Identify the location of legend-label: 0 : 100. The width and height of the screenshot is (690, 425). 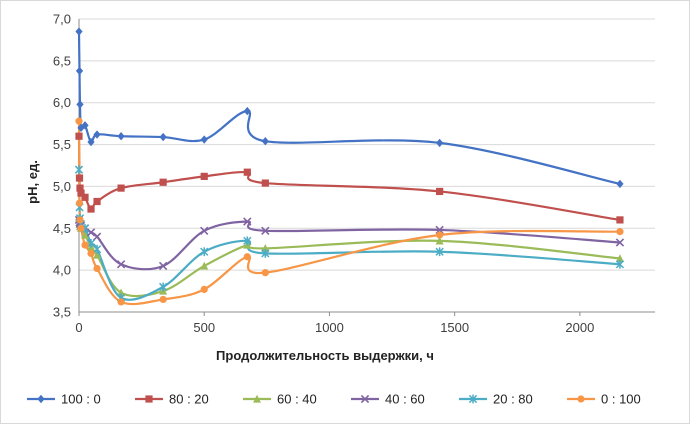
(621, 399).